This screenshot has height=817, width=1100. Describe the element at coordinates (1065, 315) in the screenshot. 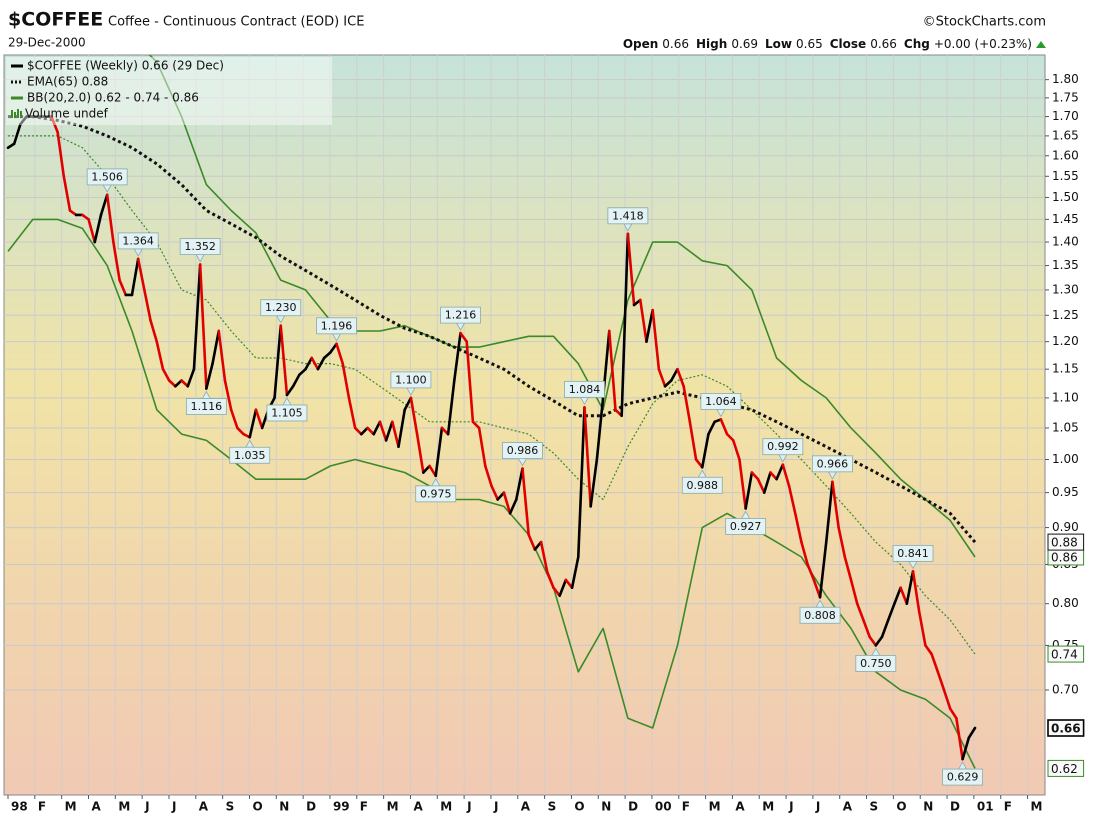

I see `y-tick-label: 1.25` at that location.